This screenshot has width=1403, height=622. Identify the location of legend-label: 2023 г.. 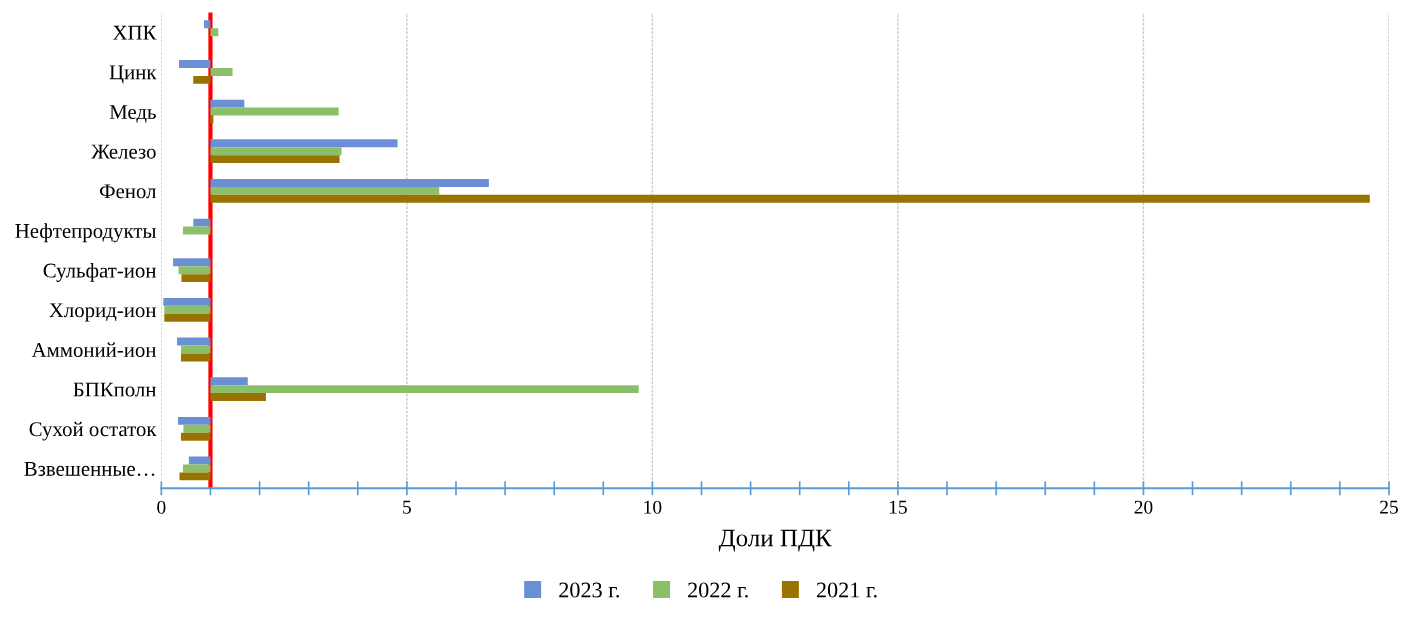
(589, 590).